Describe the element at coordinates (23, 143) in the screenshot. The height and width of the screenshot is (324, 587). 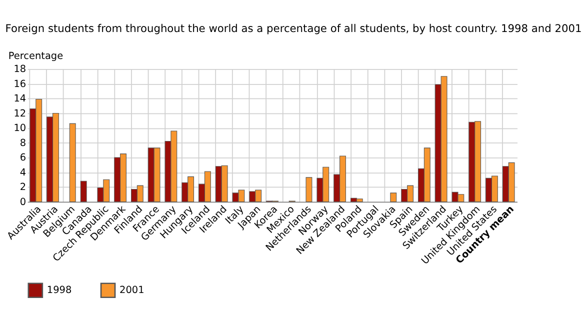
I see `y-tick-label: 8` at that location.